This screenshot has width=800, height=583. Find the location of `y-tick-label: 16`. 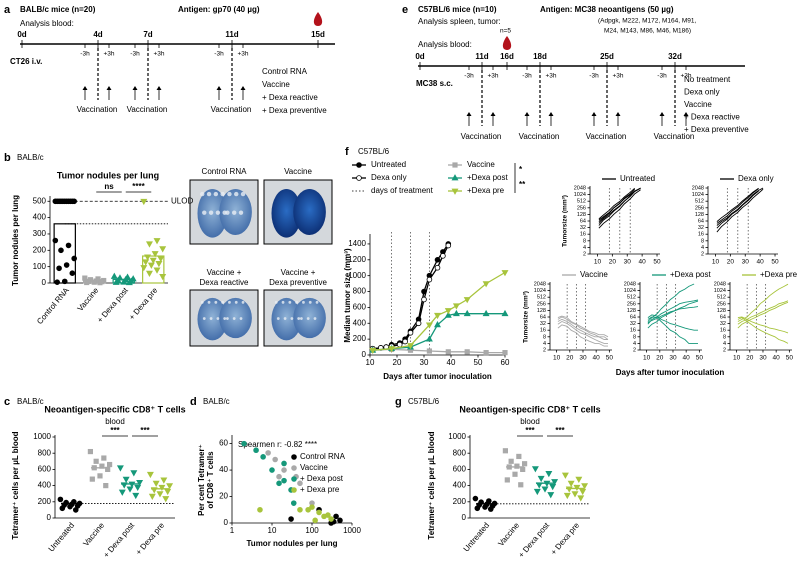

y-tick-label: 16 is located at coordinates (583, 235).